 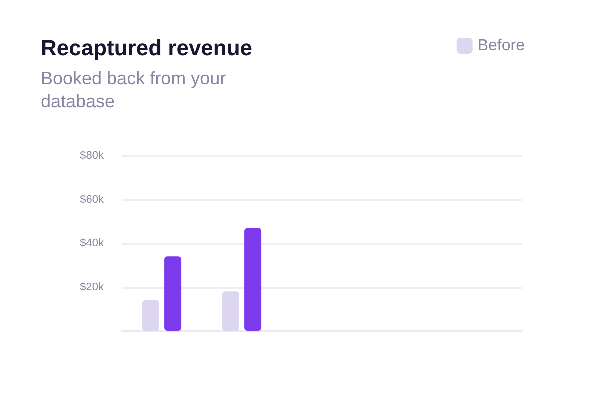 What do you see at coordinates (502, 46) in the screenshot?
I see `legend-label: Before` at bounding box center [502, 46].